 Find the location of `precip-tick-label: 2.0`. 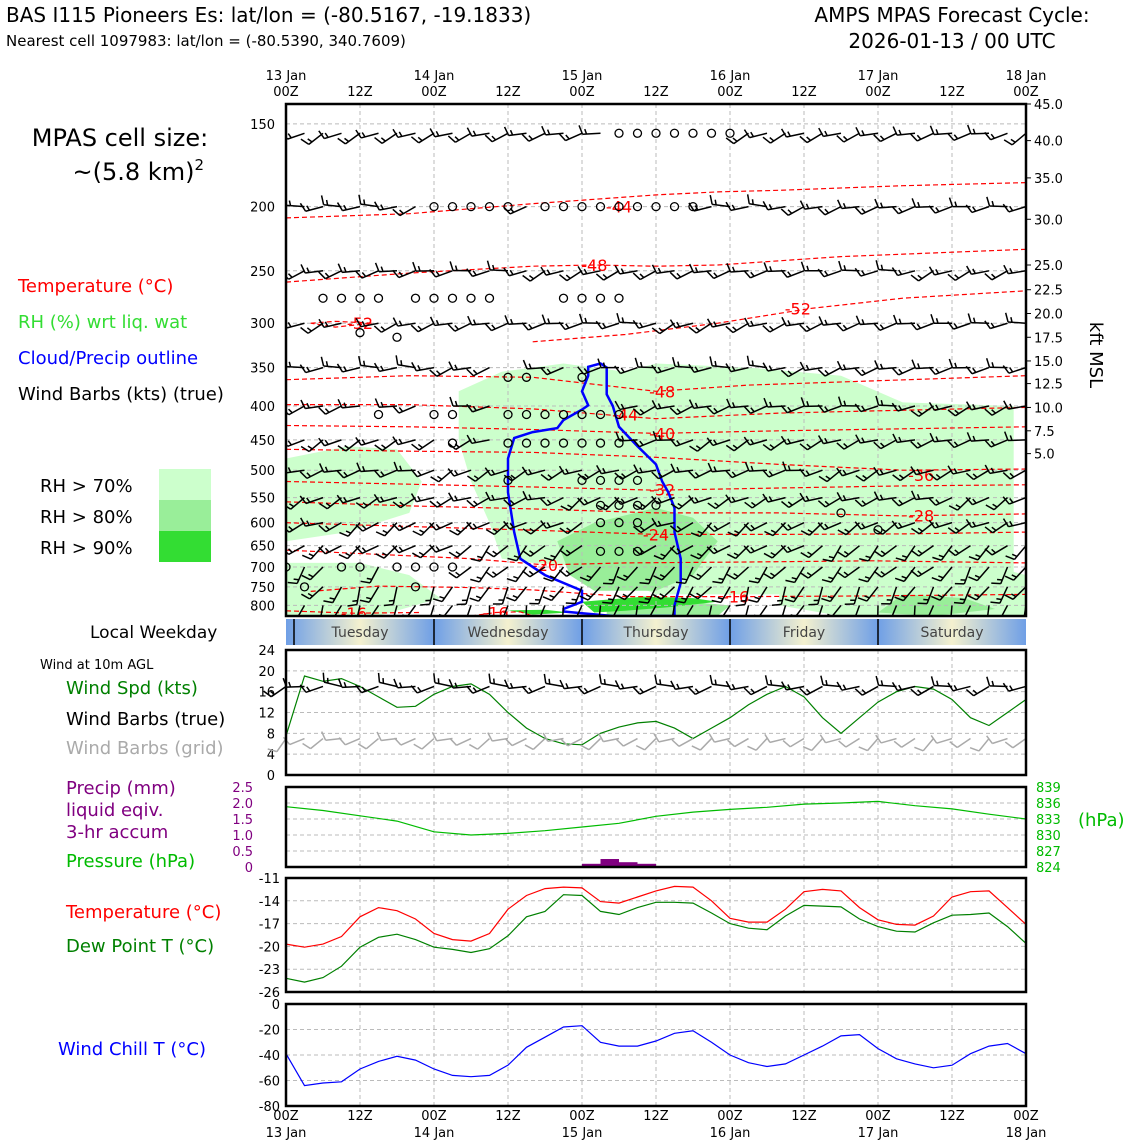

precip-tick-label: 2.0 is located at coordinates (242, 804).